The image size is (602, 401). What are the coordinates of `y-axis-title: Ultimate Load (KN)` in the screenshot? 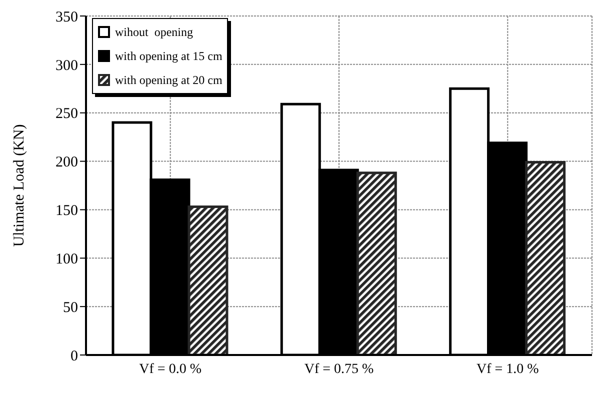 It's located at (19, 185).